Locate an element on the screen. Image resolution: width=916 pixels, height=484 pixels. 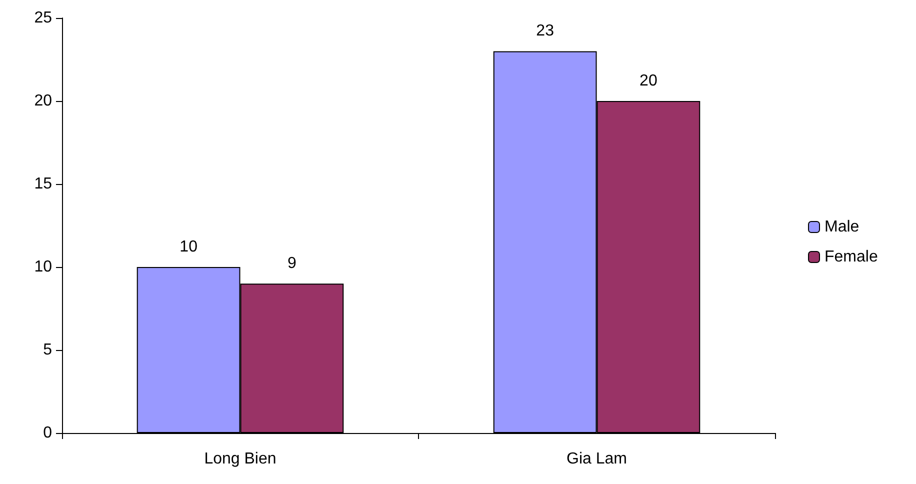
data-label: 9 is located at coordinates (291, 263).